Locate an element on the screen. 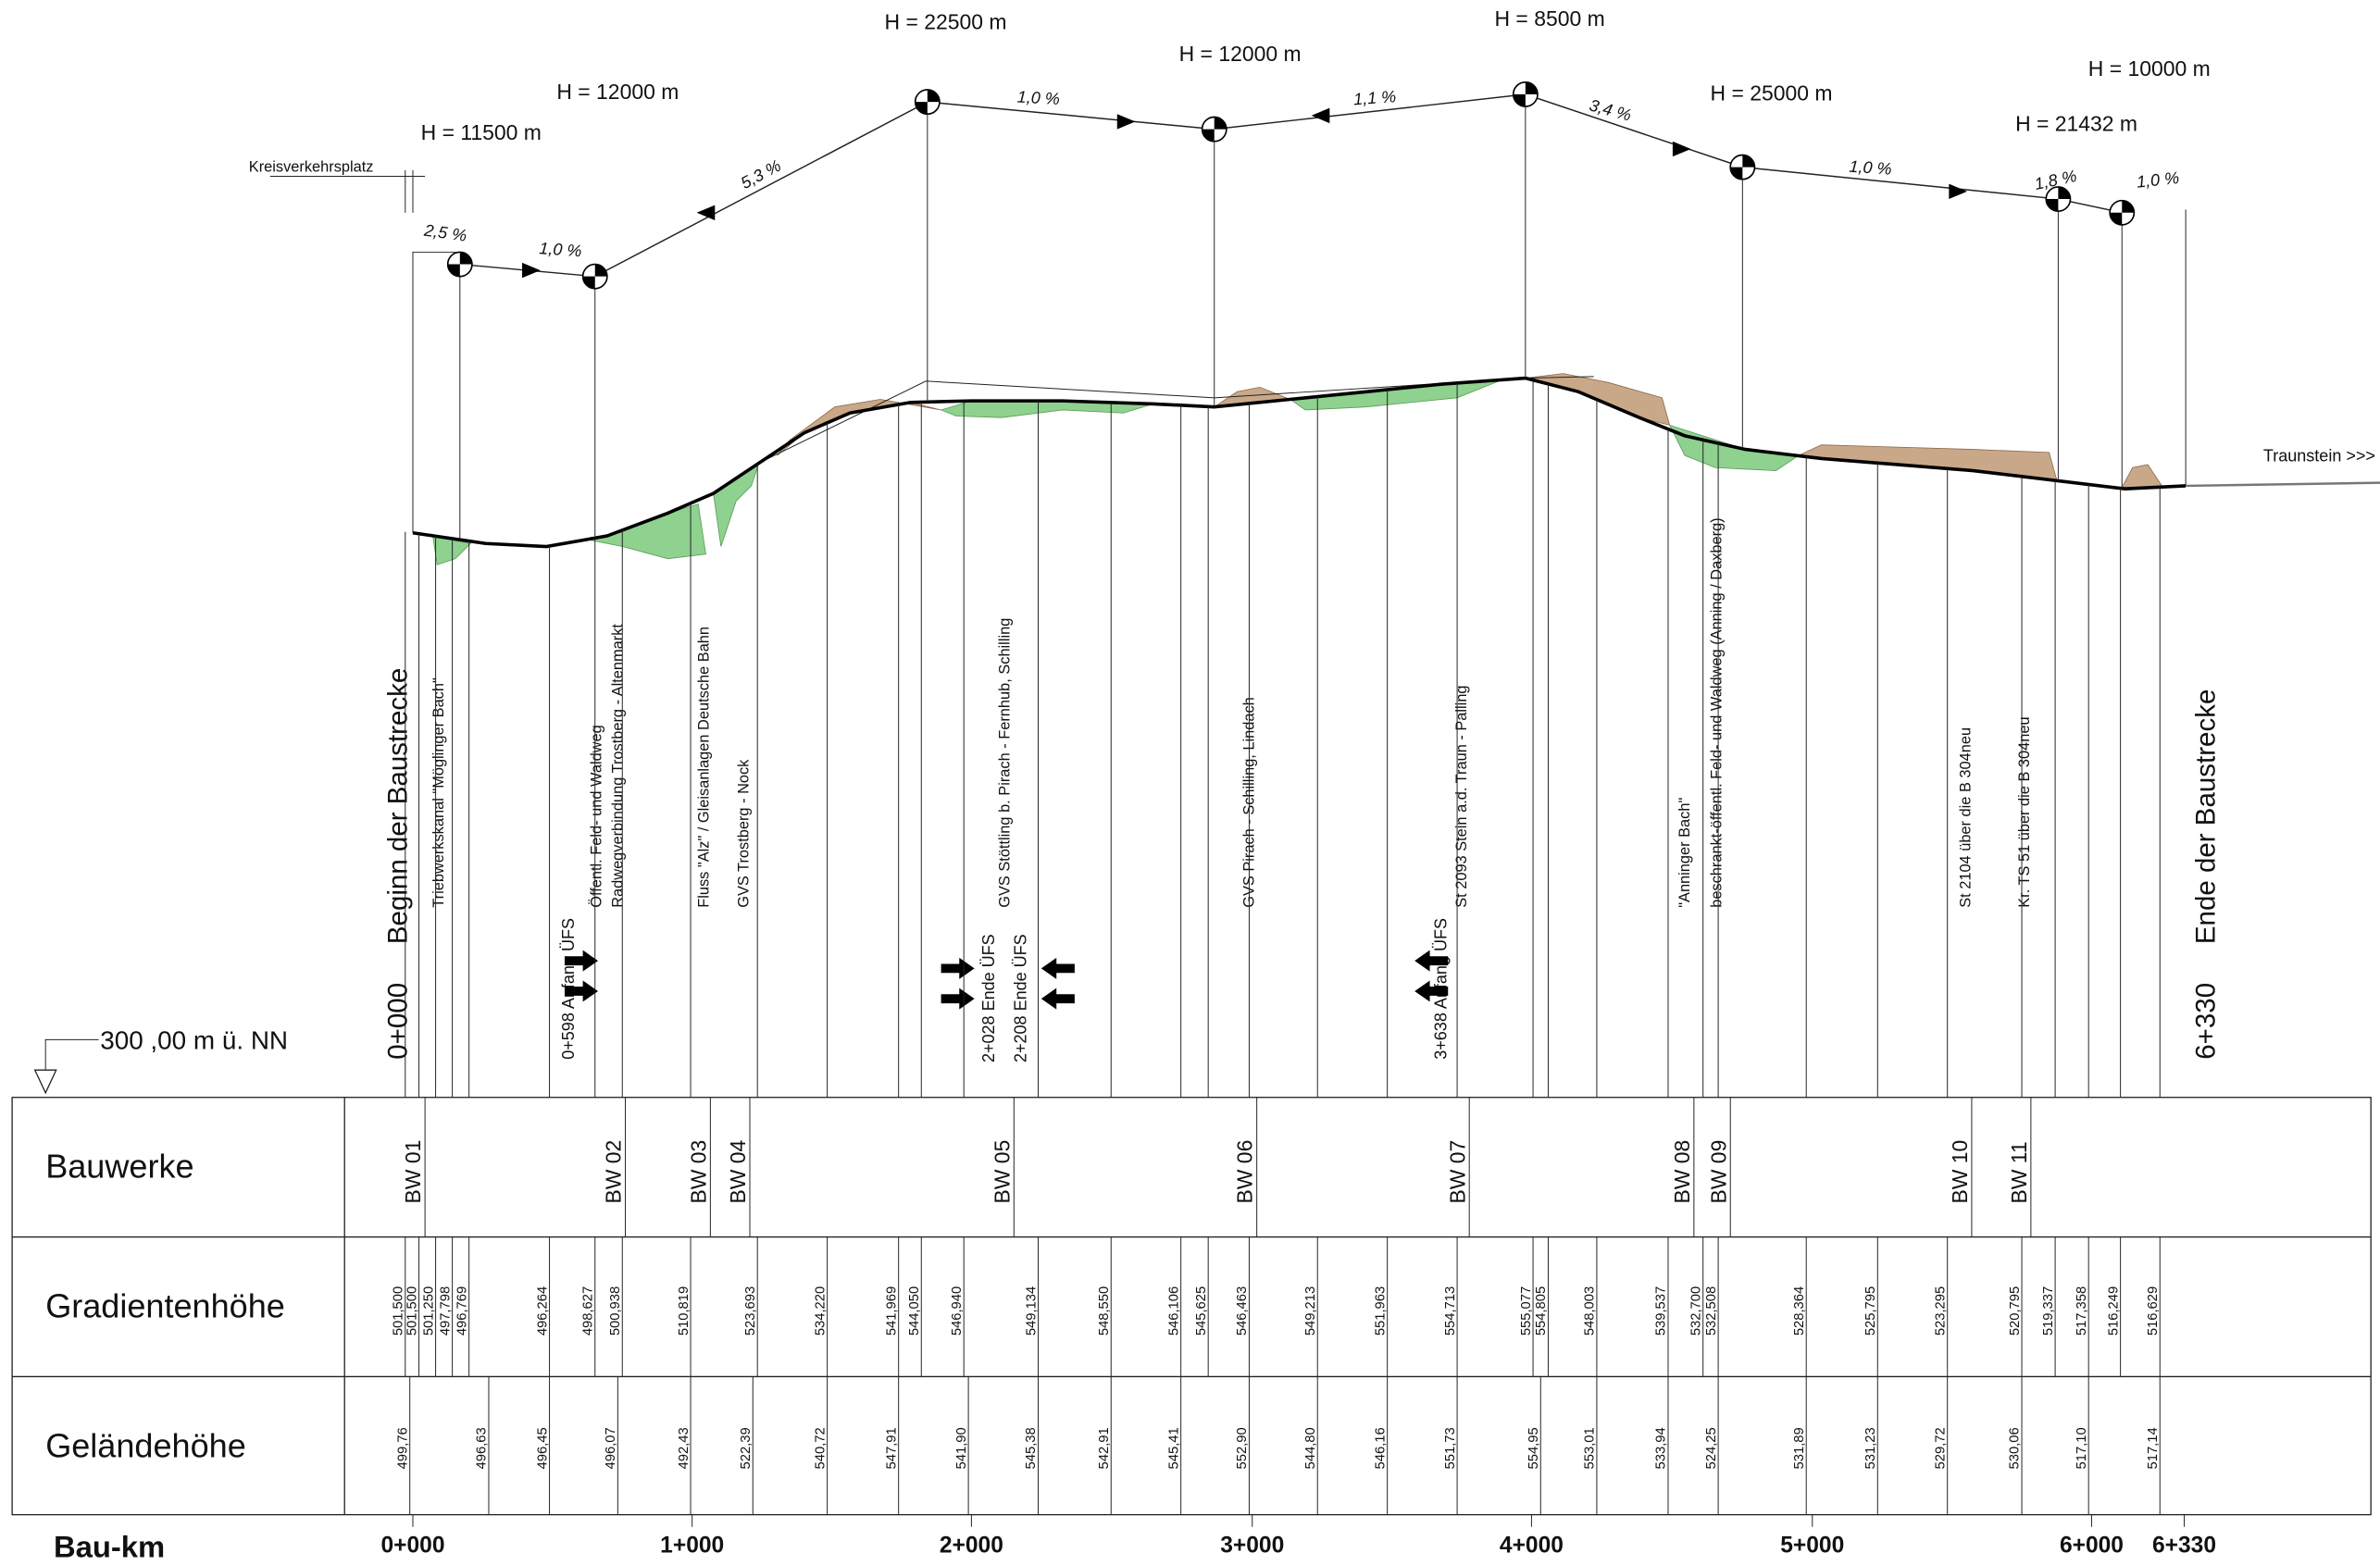 The width and height of the screenshot is (2380, 1565). ground-height: 499,76 is located at coordinates (402, 1448).